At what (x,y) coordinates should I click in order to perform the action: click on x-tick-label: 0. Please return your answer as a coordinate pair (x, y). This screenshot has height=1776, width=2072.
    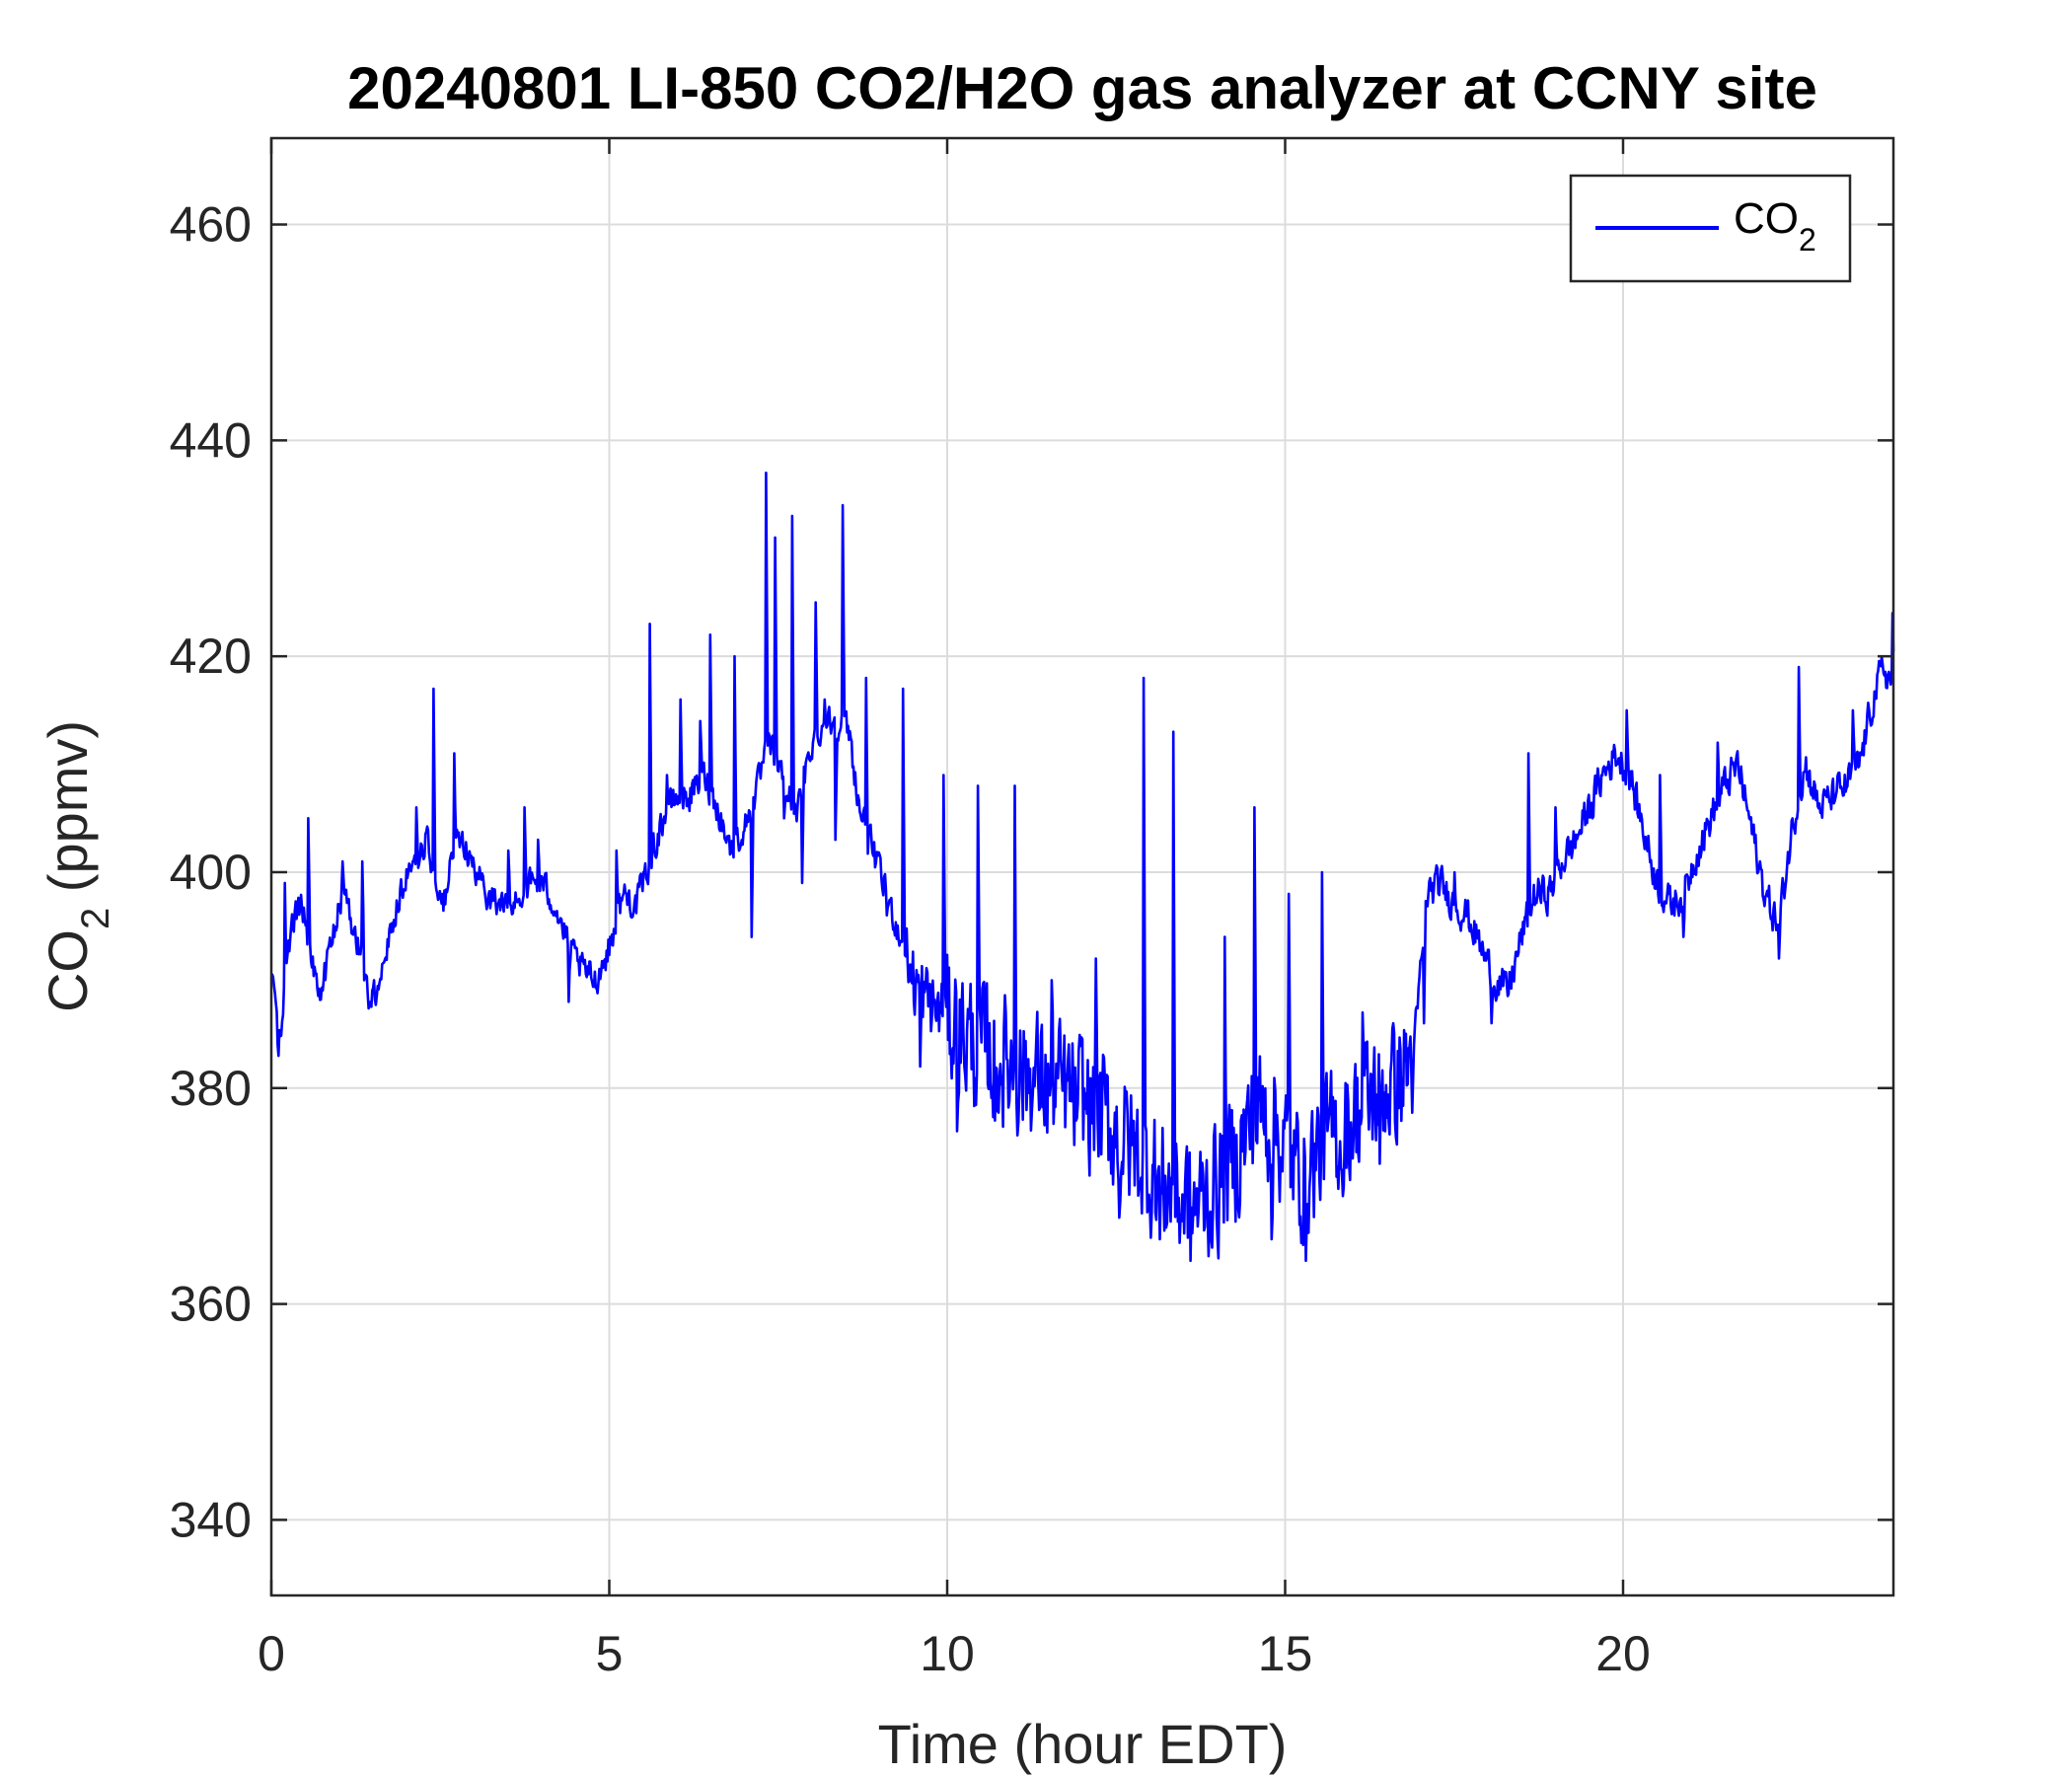
    Looking at the image, I should click on (272, 1654).